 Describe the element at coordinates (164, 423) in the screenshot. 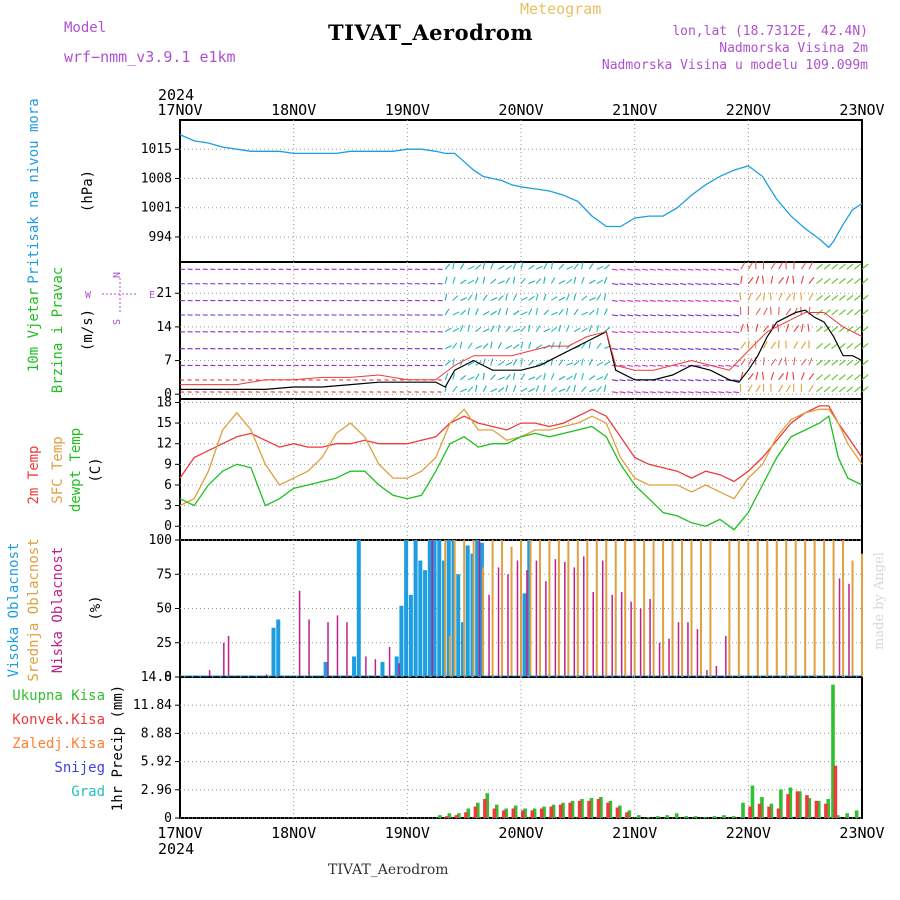

I see `y-tick-label: 15` at that location.